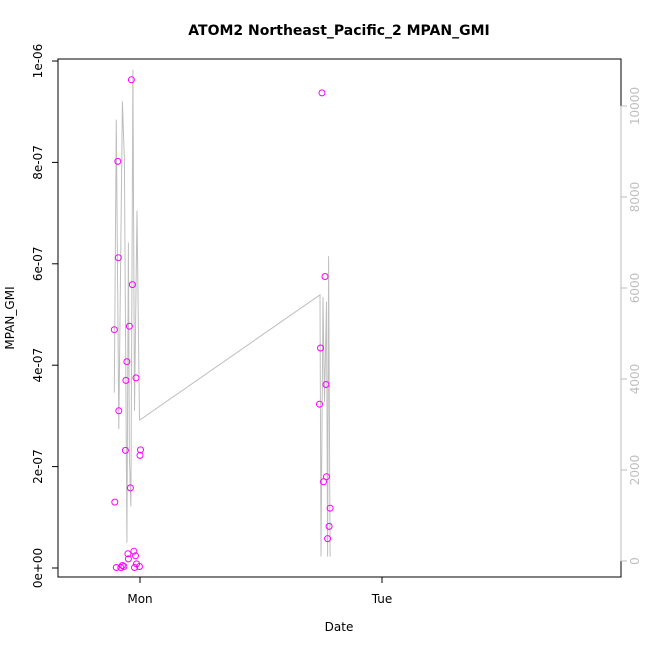 The image size is (650, 650). I want to click on y-axis-label: MPAN_GMI, so click(10, 317).